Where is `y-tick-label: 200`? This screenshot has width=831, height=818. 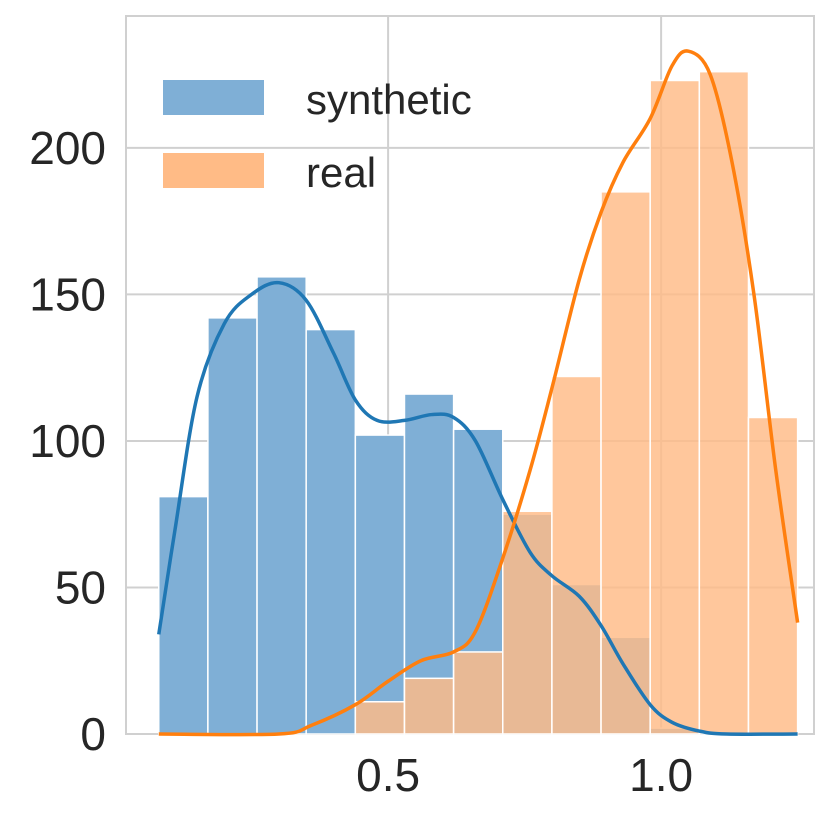
y-tick-label: 200 is located at coordinates (67, 148).